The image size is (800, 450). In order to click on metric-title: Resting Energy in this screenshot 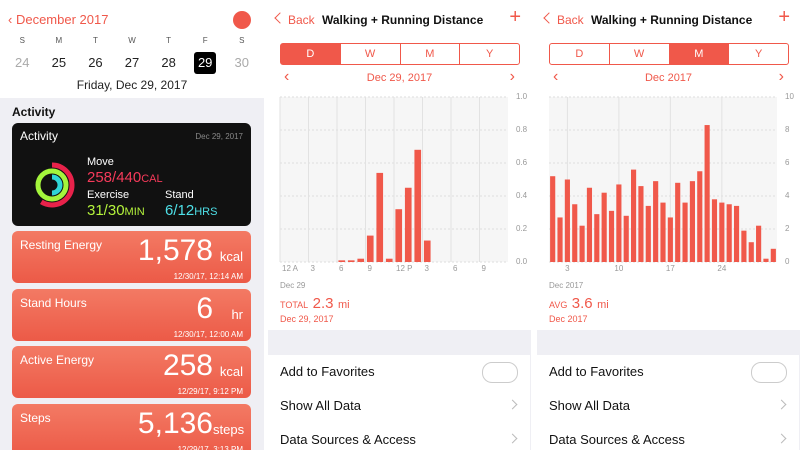, I will do `click(61, 245)`.